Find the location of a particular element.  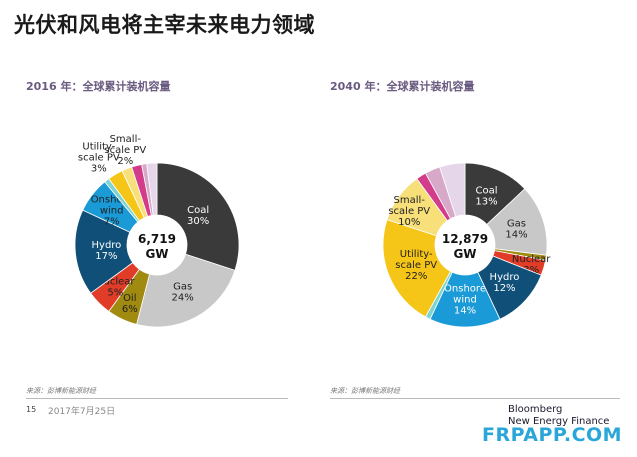

divider-left is located at coordinates (157, 398).